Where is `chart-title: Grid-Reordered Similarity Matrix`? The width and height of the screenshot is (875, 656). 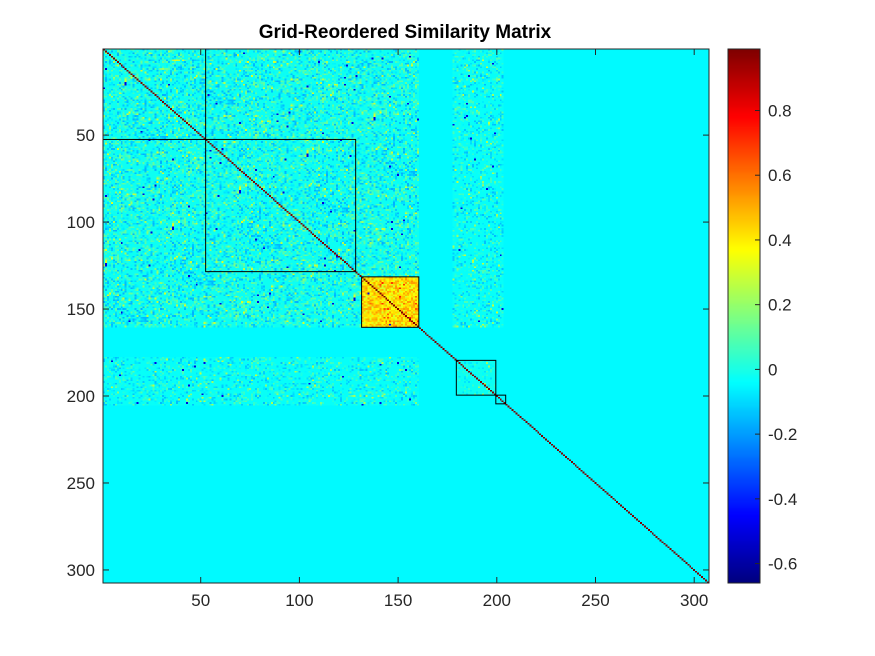 chart-title: Grid-Reordered Similarity Matrix is located at coordinates (405, 32).